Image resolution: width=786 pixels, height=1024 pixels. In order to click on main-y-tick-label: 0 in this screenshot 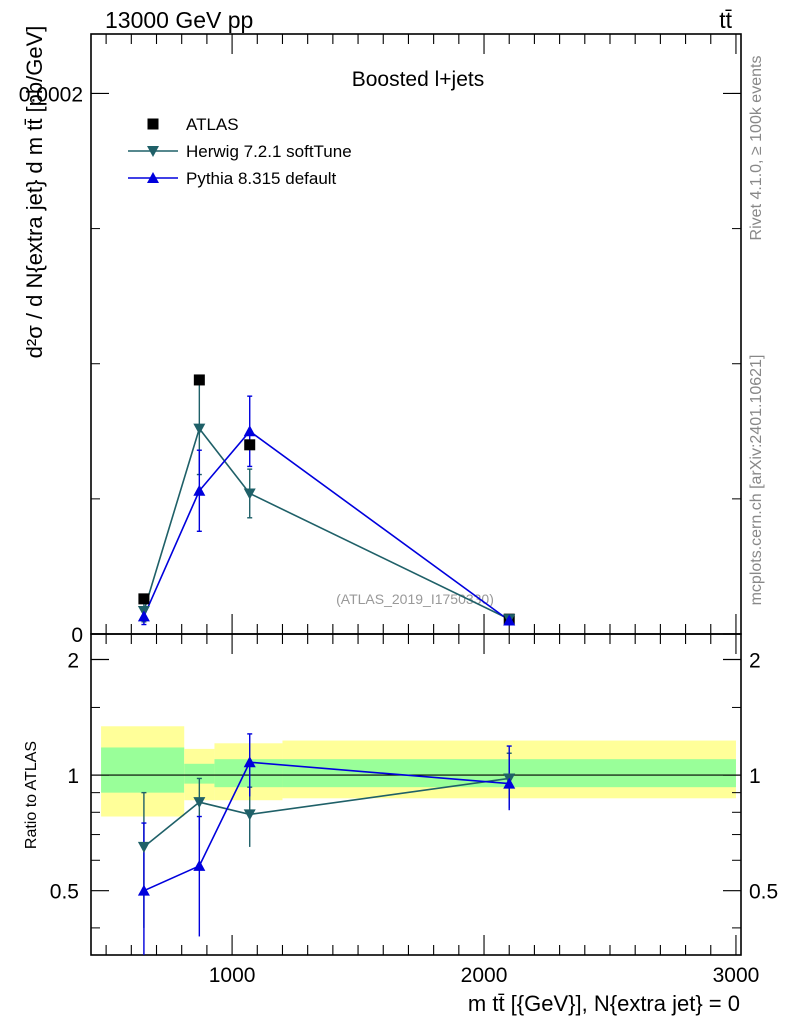, I will do `click(77, 635)`.